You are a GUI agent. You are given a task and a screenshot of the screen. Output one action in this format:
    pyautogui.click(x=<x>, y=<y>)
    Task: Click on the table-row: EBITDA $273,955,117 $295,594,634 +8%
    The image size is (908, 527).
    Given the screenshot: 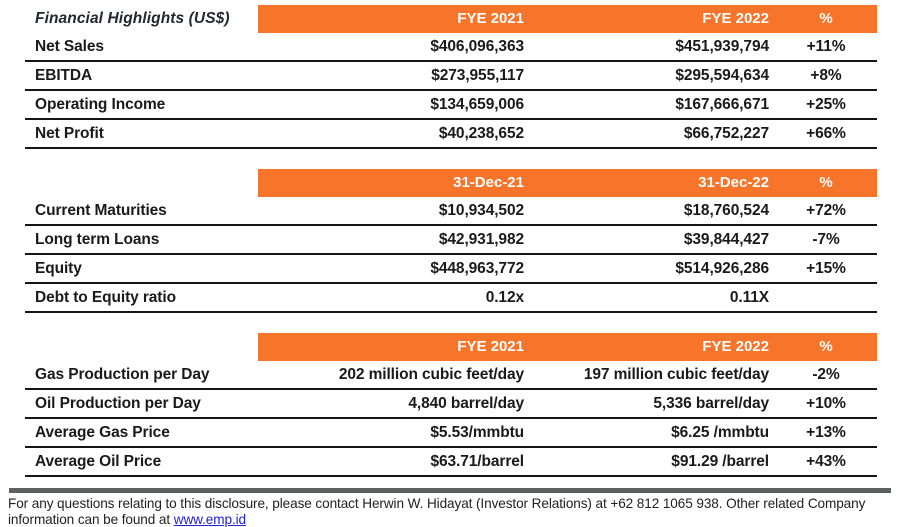 What is the action you would take?
    pyautogui.click(x=451, y=76)
    